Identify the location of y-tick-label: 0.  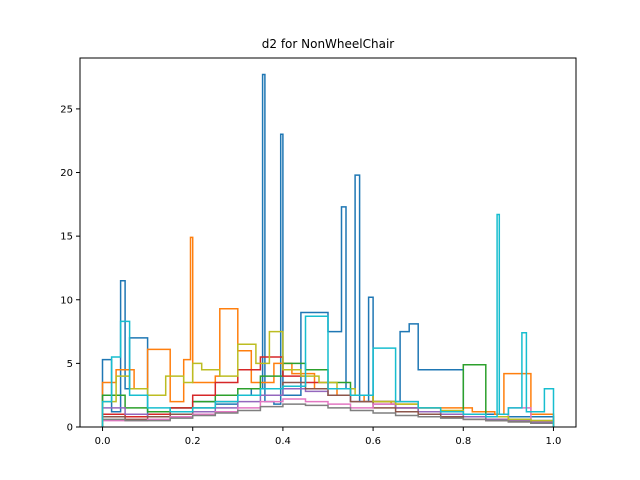
(70, 428).